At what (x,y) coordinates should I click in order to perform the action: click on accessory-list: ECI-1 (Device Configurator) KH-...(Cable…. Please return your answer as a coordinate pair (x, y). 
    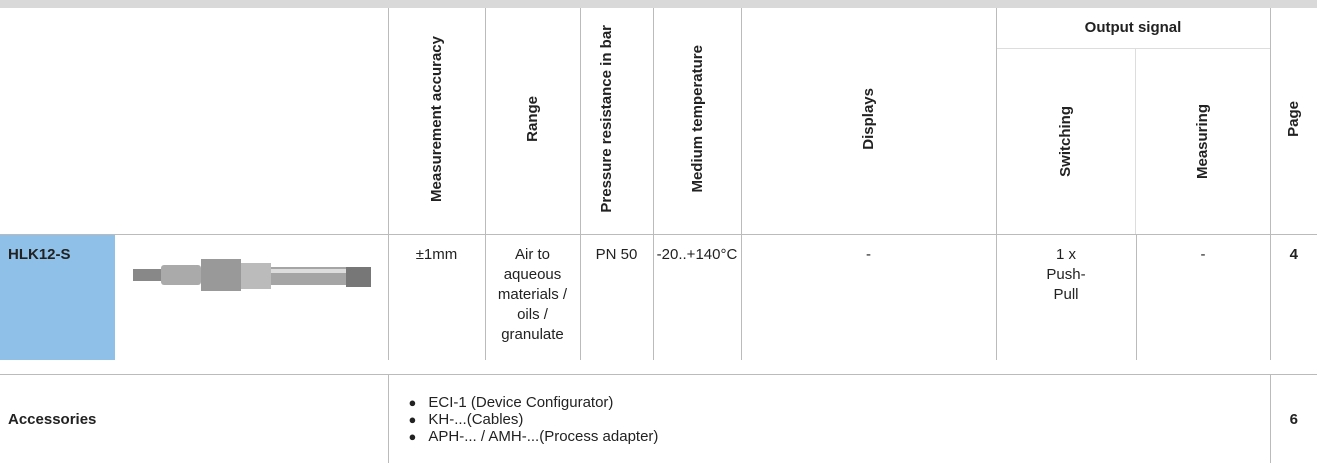
    Looking at the image, I should click on (829, 419).